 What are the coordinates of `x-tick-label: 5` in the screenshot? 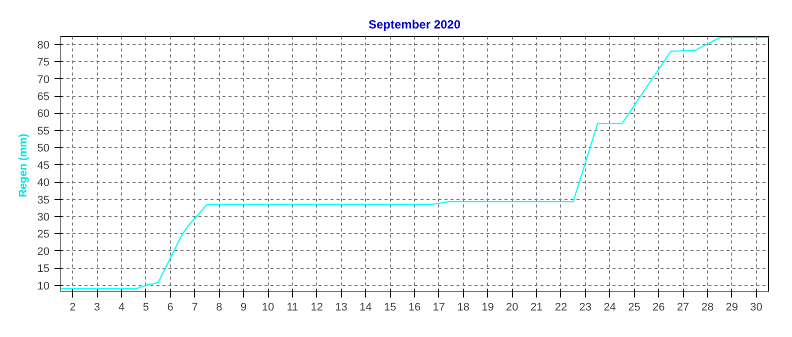 It's located at (146, 308).